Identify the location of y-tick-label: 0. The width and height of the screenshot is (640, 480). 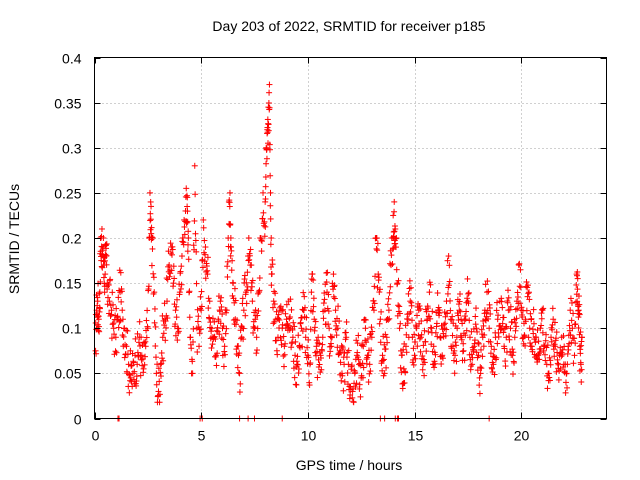
(78, 420).